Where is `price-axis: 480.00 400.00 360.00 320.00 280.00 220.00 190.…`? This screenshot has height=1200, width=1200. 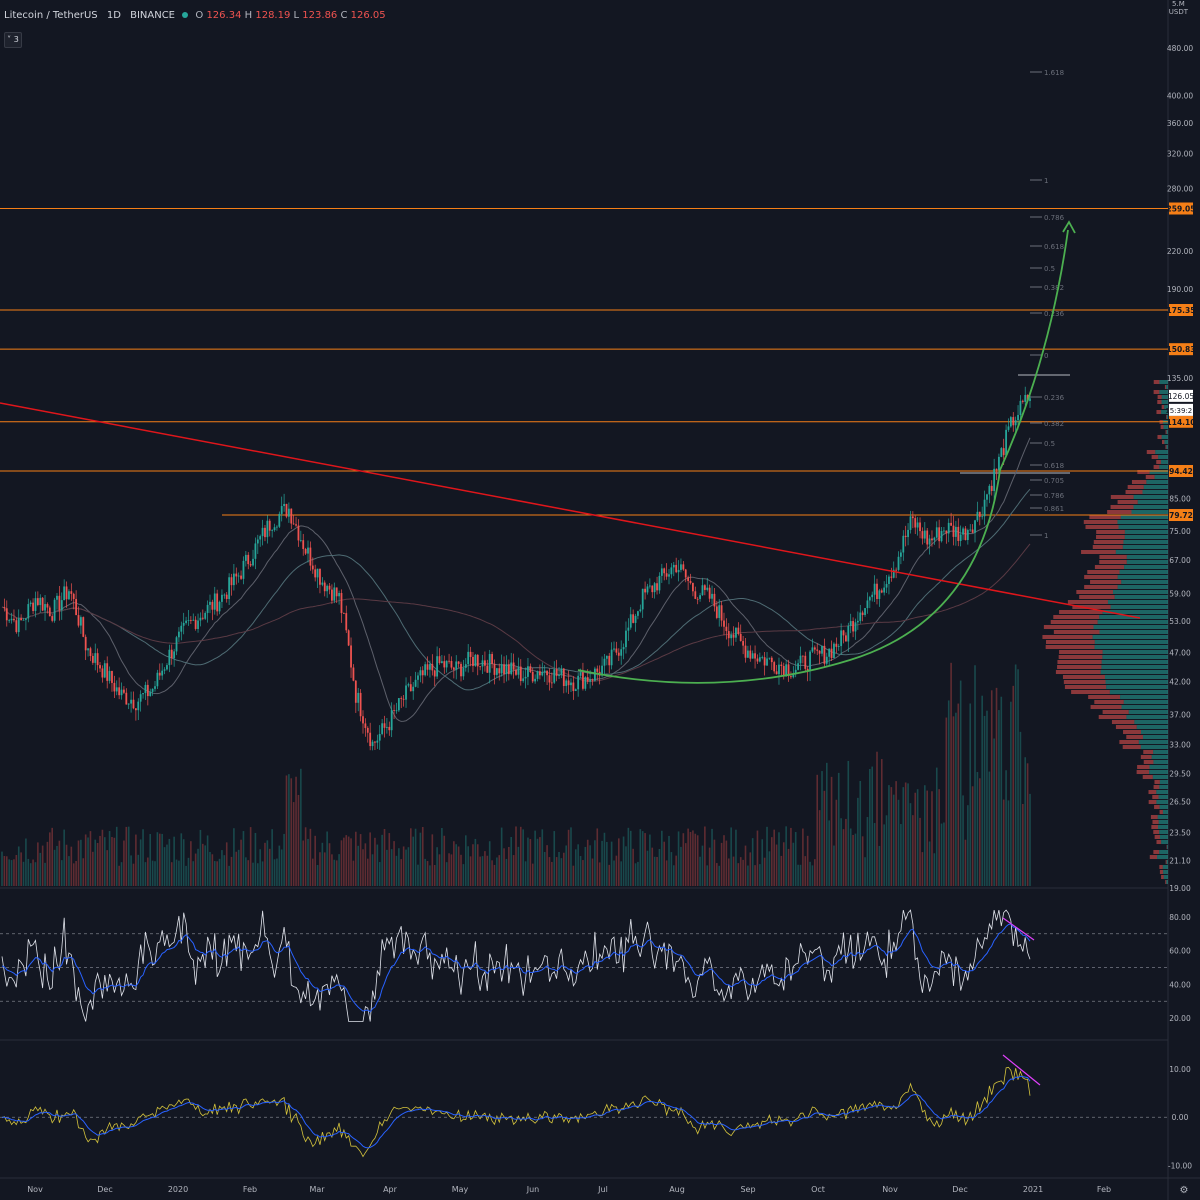
price-axis: 480.00 400.00 360.00 320.00 280.00 220.00 190.… is located at coordinates (1180, 468).